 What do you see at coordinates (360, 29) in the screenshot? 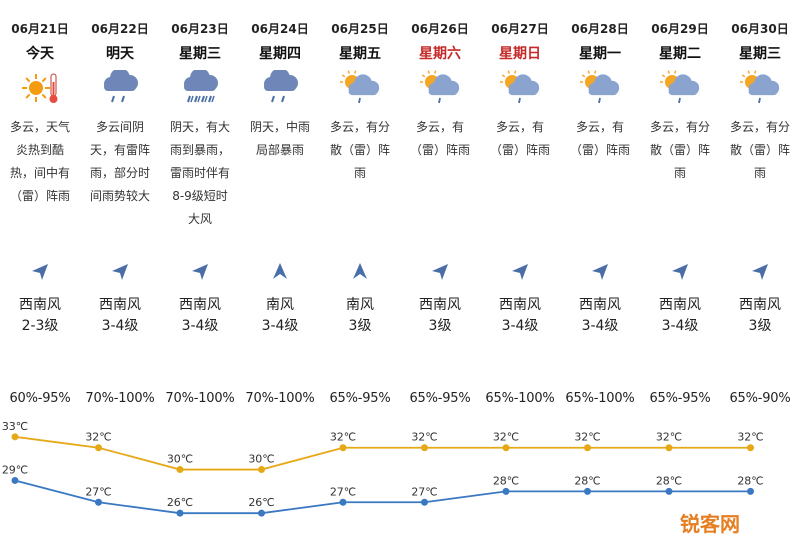
I see `forecast-date: 06月25日` at bounding box center [360, 29].